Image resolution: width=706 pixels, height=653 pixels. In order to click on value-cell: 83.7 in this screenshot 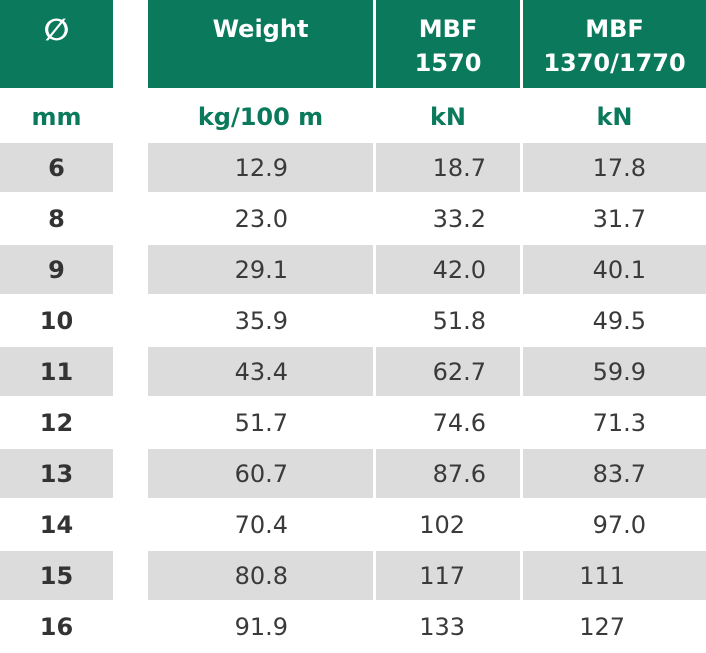, I will do `click(614, 473)`.